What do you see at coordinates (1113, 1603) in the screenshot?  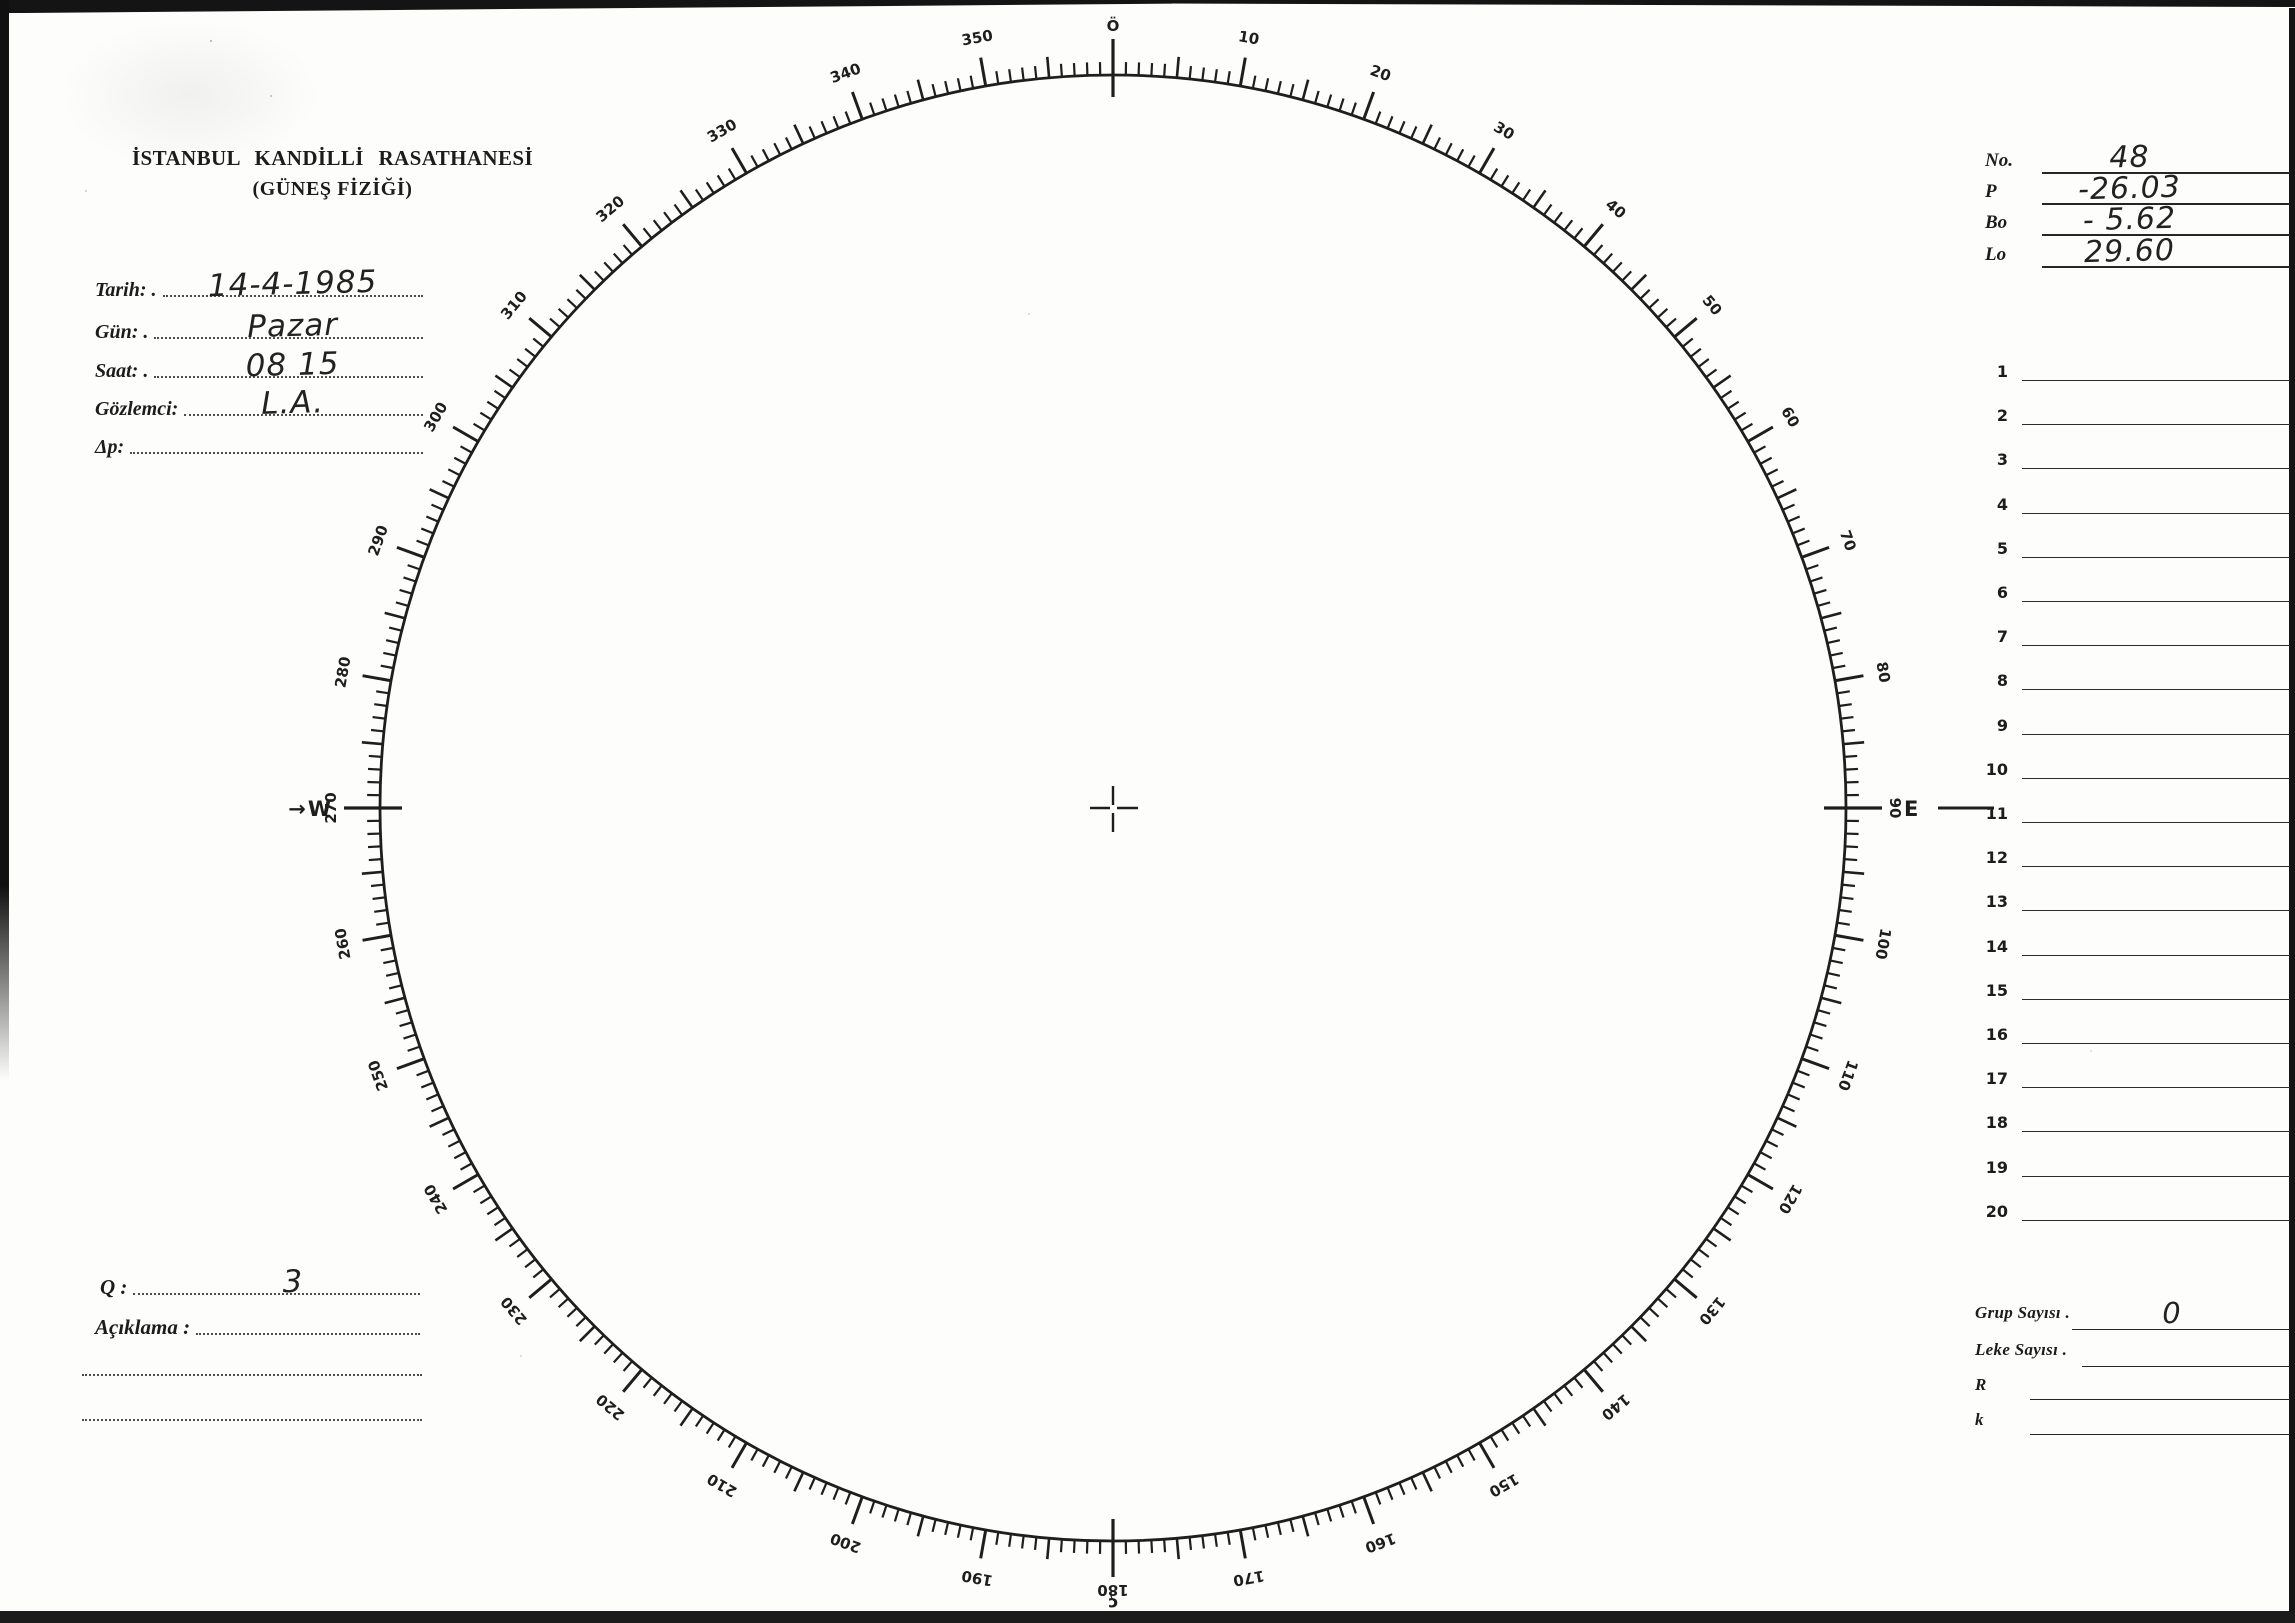 I see `south-glyph: ç` at bounding box center [1113, 1603].